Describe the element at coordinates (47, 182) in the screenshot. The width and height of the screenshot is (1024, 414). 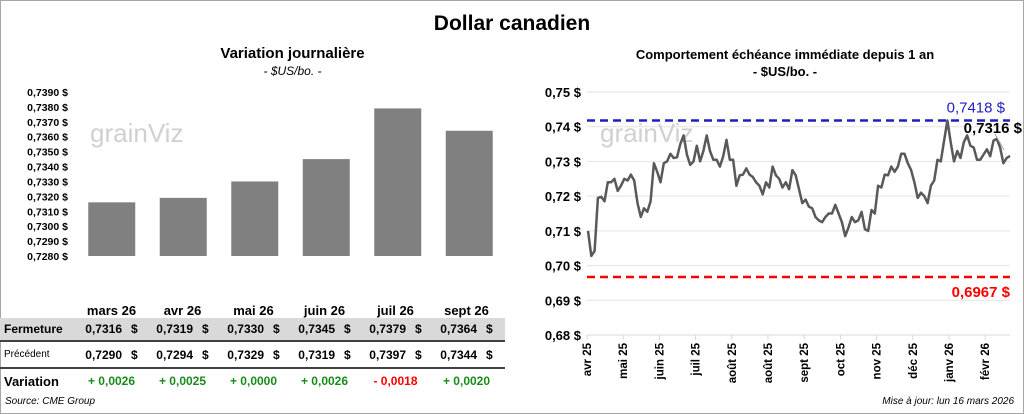
I see `y-tick-label: 0,7330 $` at that location.